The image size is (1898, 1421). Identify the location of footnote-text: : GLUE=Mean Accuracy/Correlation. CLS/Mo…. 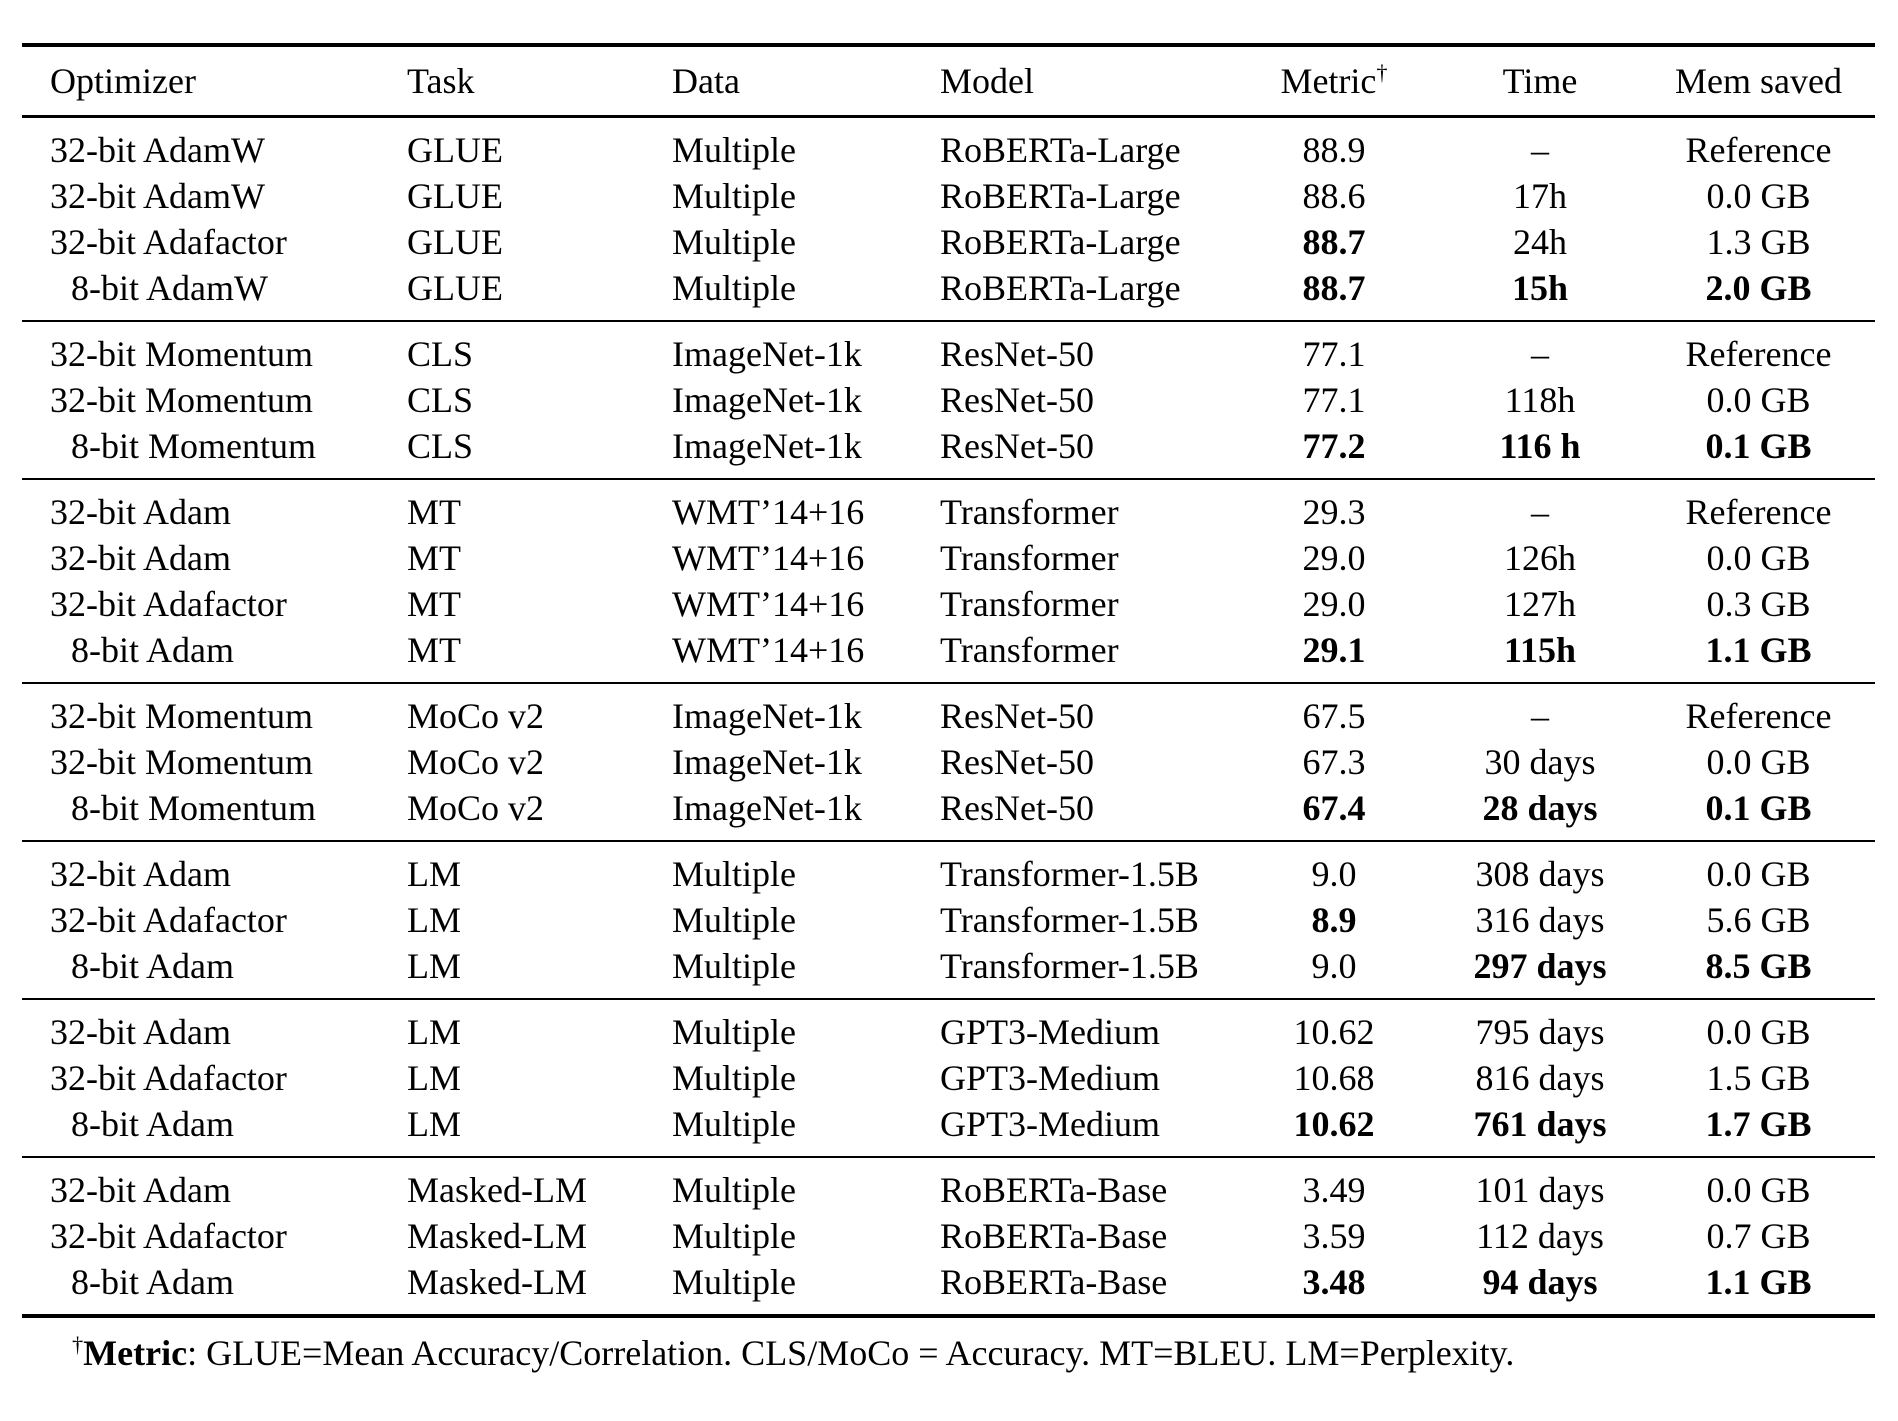
(851, 1353).